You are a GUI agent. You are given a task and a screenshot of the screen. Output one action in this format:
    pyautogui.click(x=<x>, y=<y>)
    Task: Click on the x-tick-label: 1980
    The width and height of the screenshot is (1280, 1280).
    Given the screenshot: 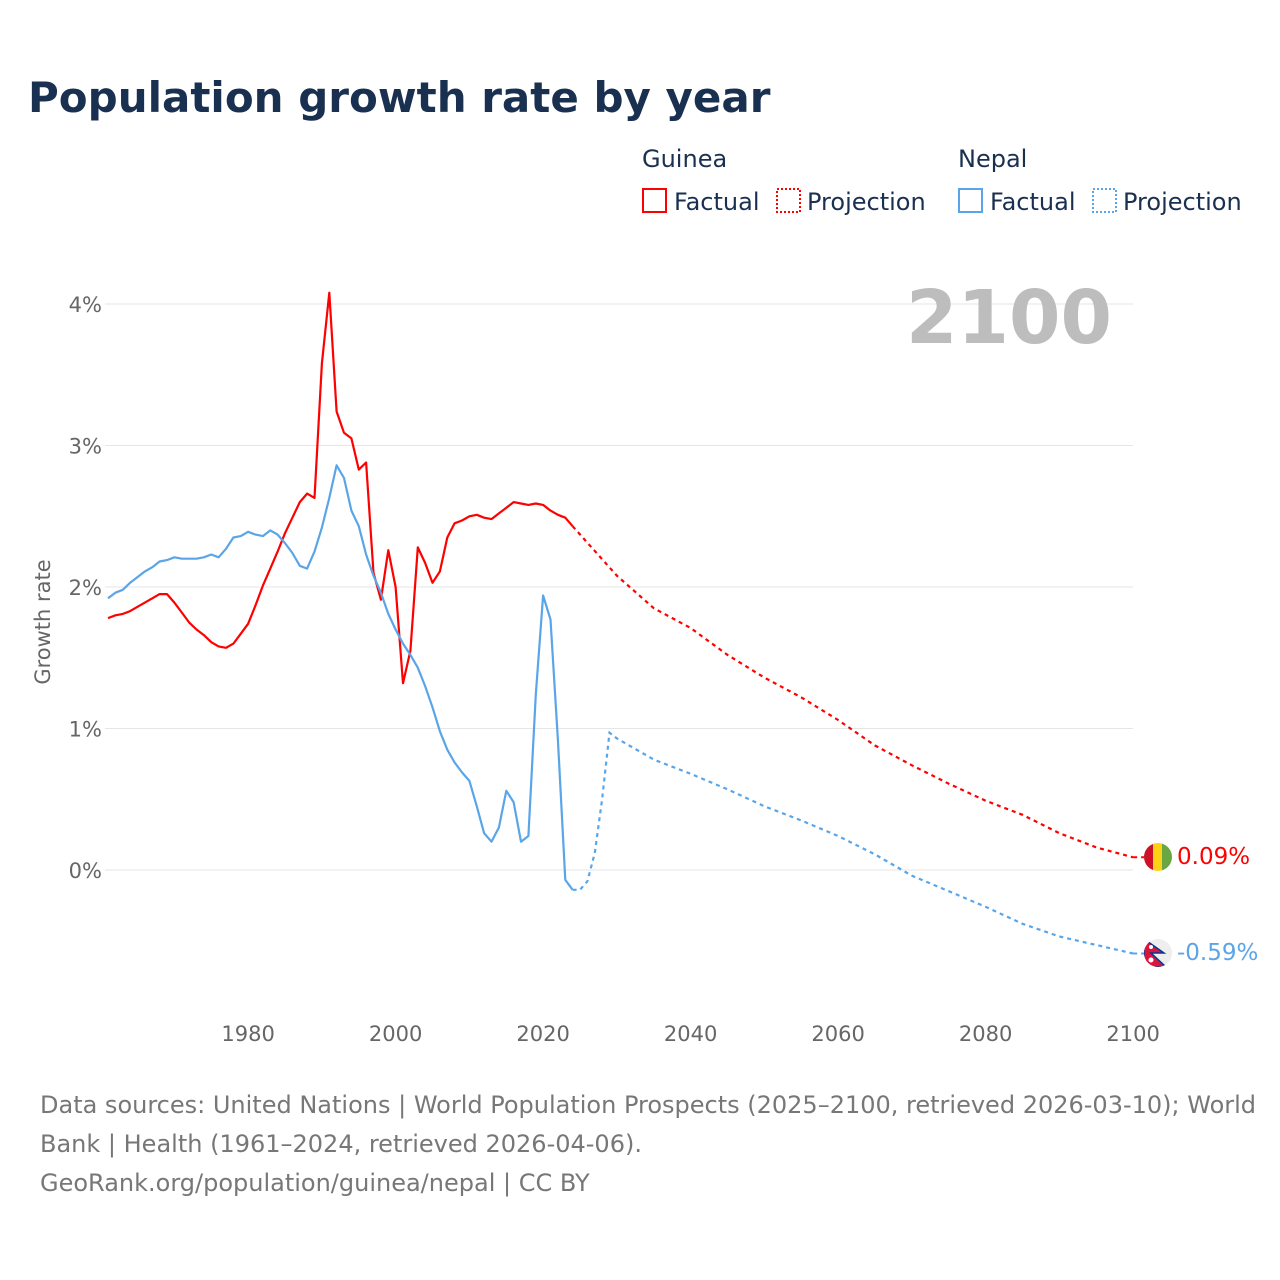 What is the action you would take?
    pyautogui.click(x=247, y=1034)
    